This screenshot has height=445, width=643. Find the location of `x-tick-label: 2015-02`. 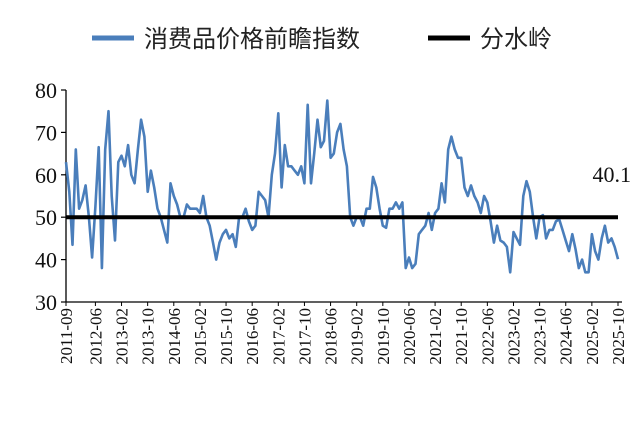

x-tick-label: 2015-02 is located at coordinates (200, 336).